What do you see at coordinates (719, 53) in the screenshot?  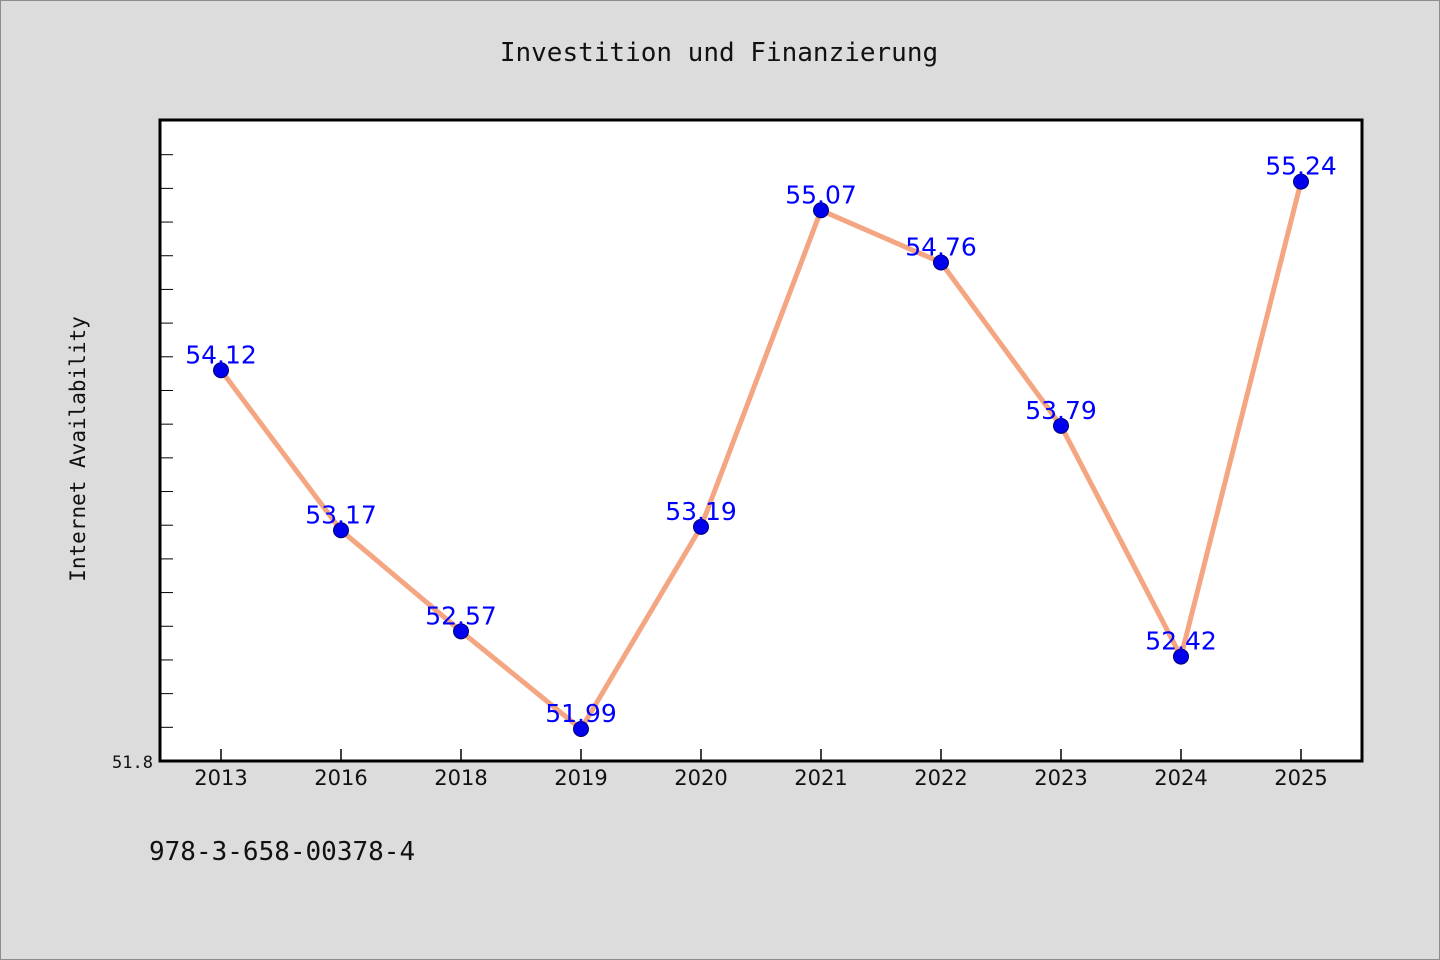 I see `chart-title: Investition und Finanzierung` at bounding box center [719, 53].